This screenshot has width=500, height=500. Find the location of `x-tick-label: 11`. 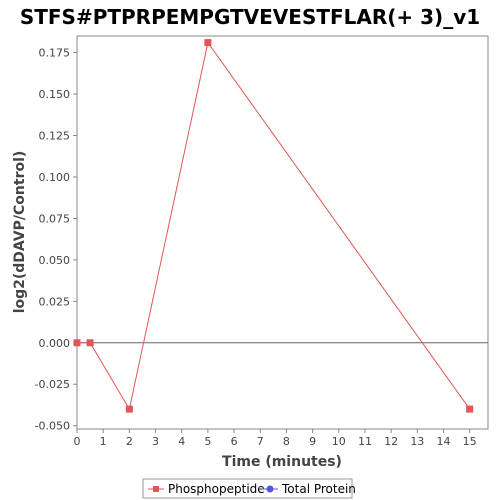

x-tick-label: 11 is located at coordinates (365, 441).